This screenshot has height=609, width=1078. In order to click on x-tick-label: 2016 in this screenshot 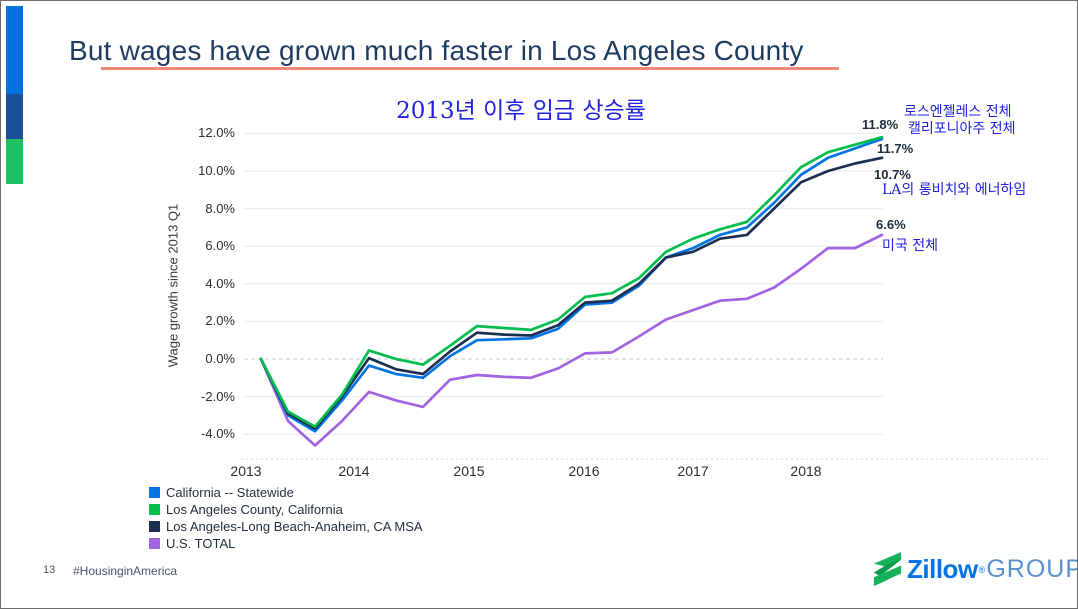, I will do `click(584, 471)`.